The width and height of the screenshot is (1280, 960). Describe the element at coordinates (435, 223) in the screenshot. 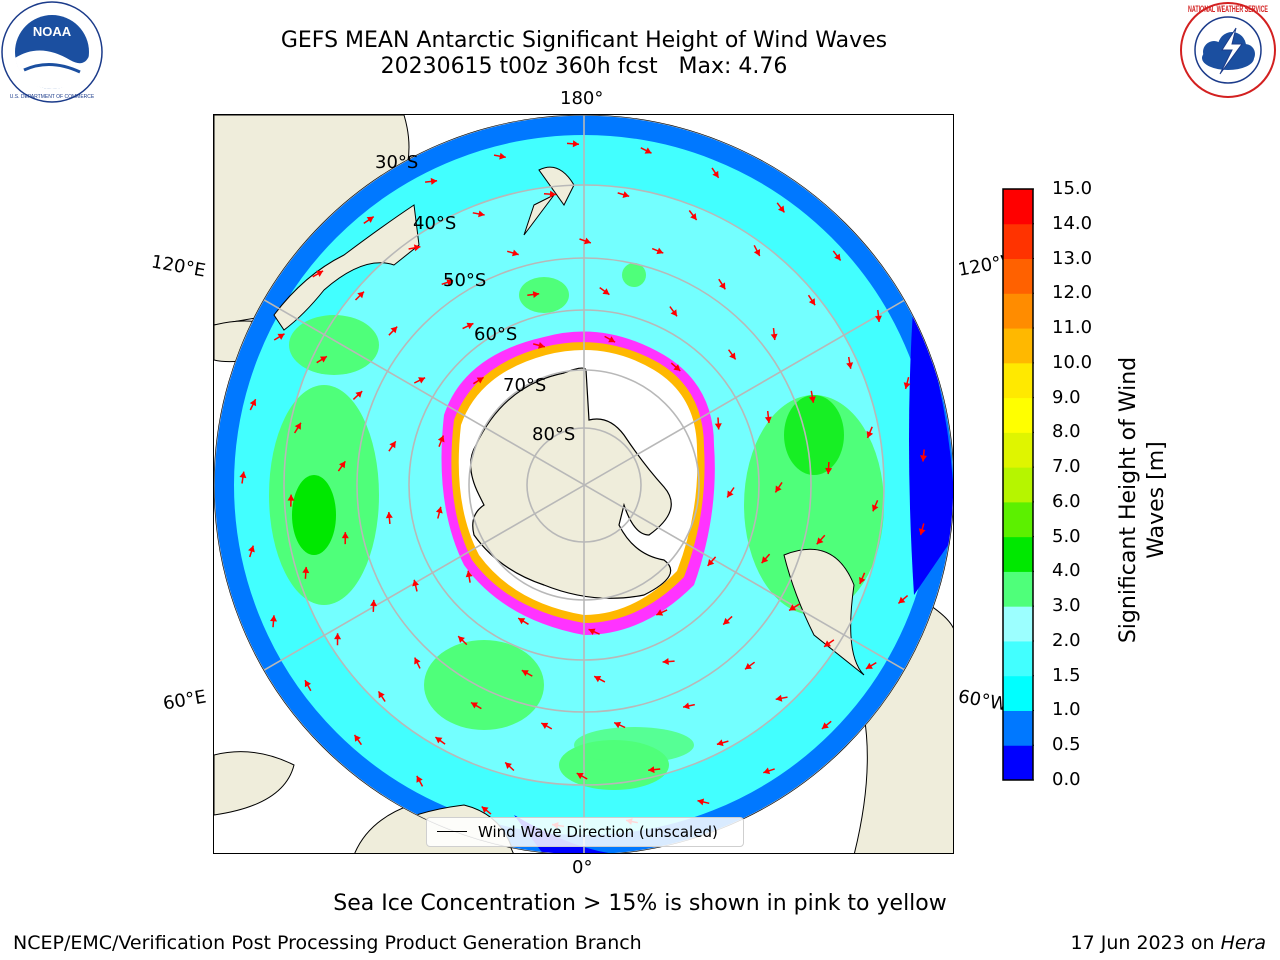

I see `latitude-label: 40°S` at that location.